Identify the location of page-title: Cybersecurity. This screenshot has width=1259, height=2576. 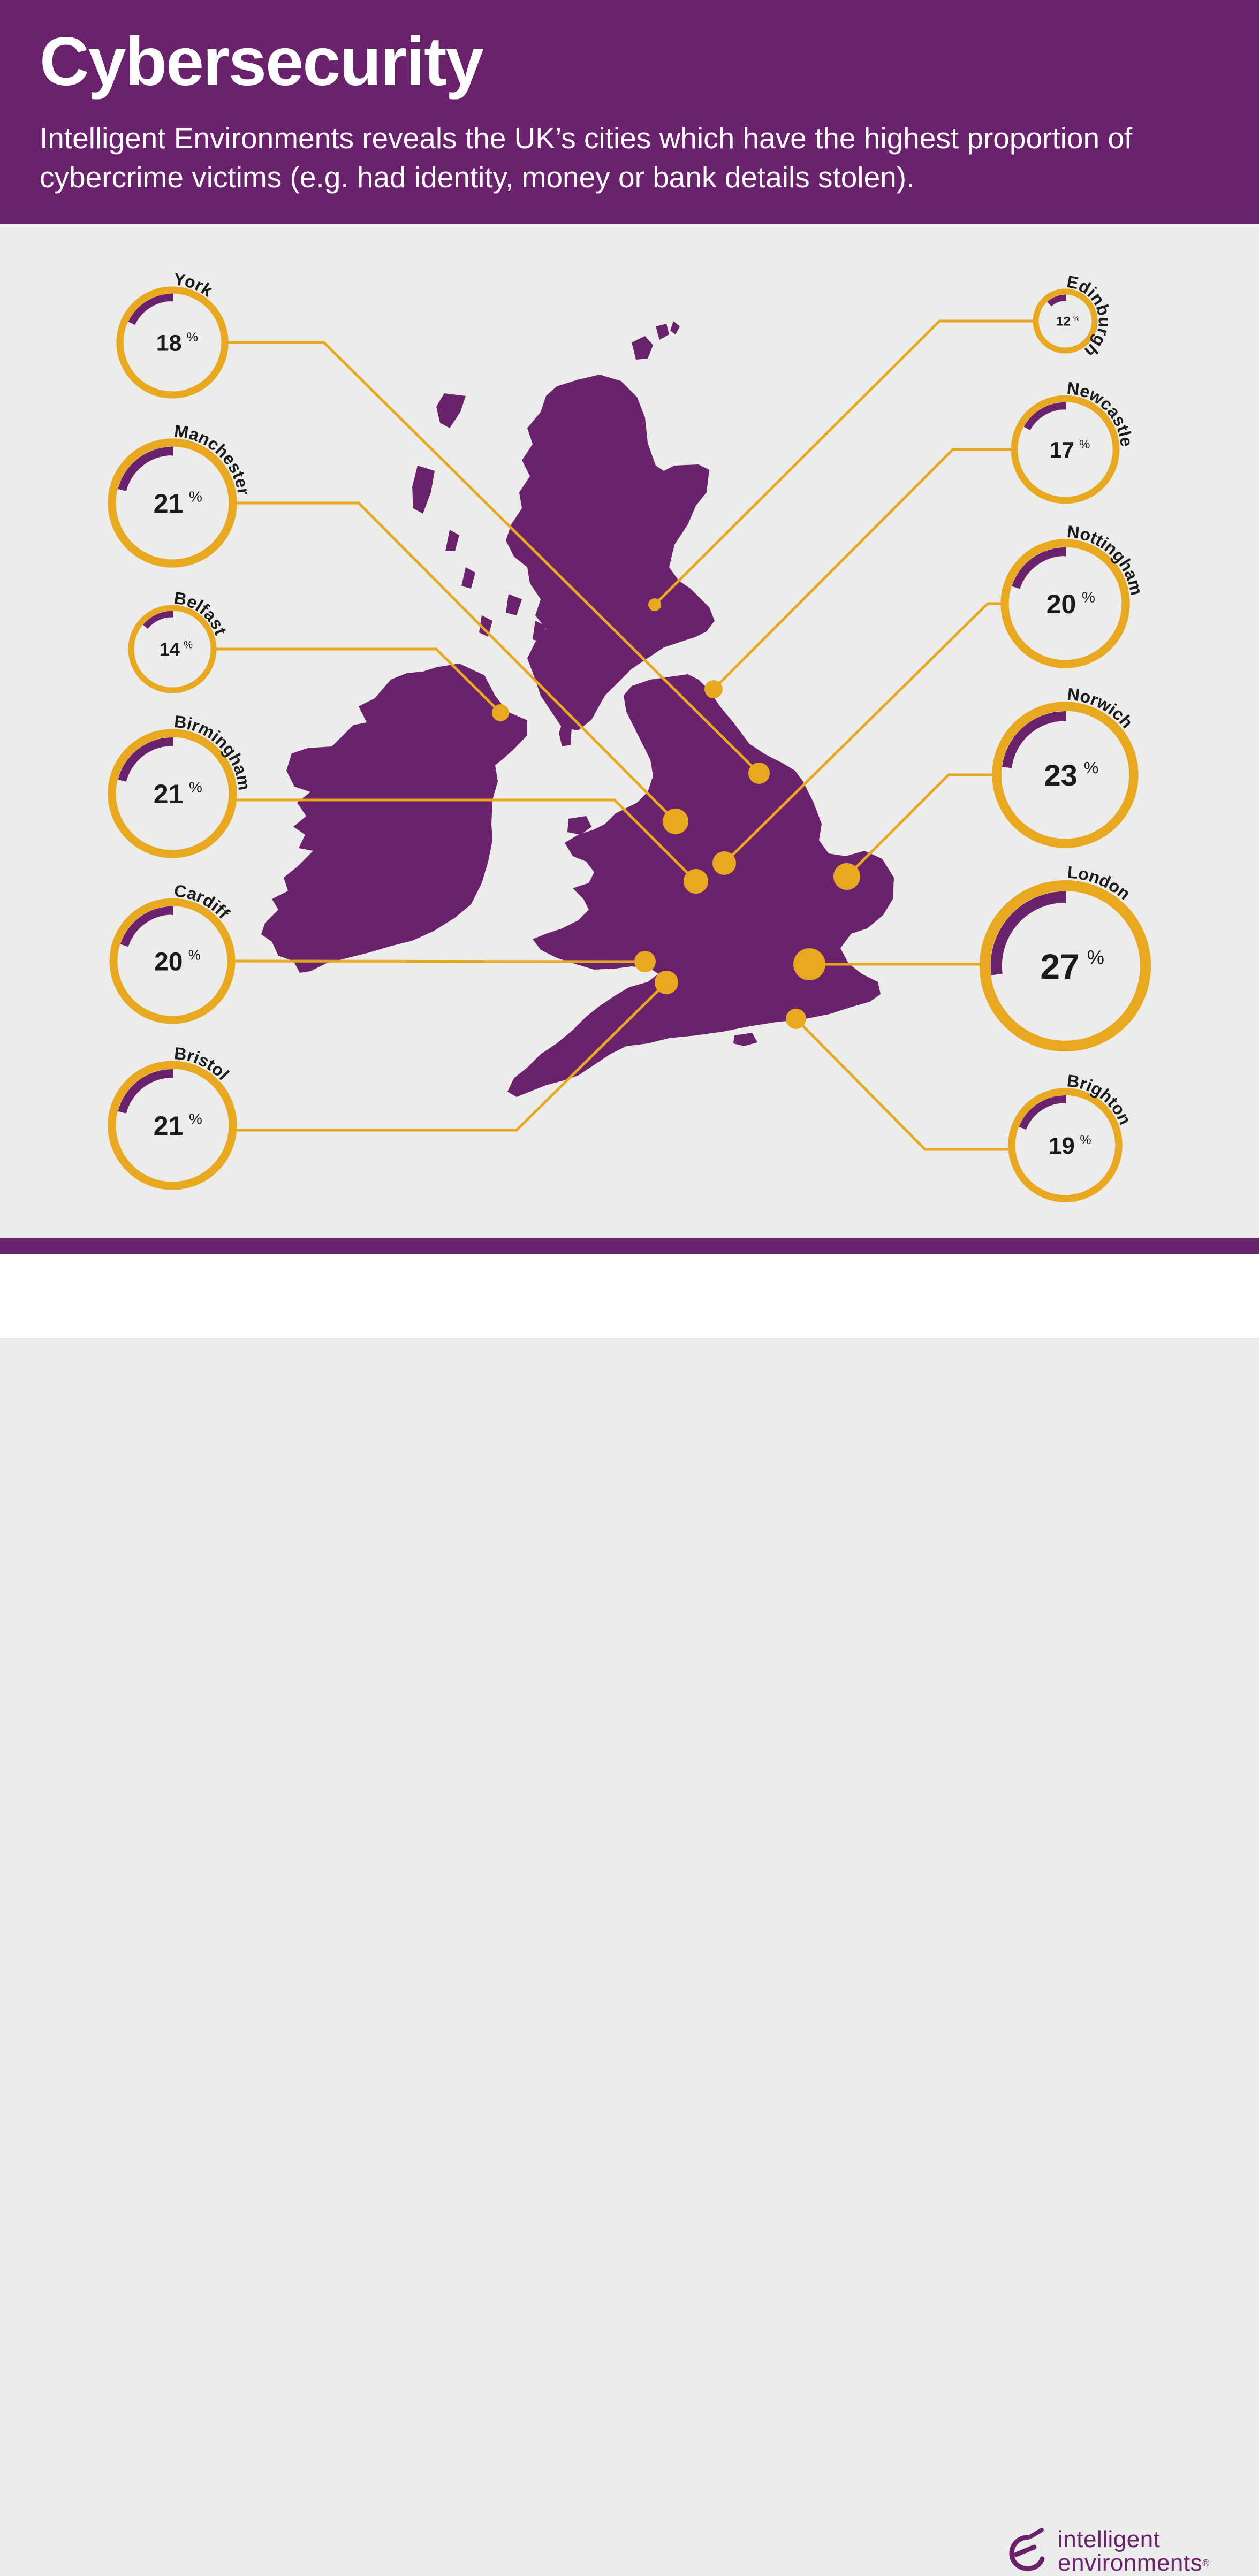
(262, 62).